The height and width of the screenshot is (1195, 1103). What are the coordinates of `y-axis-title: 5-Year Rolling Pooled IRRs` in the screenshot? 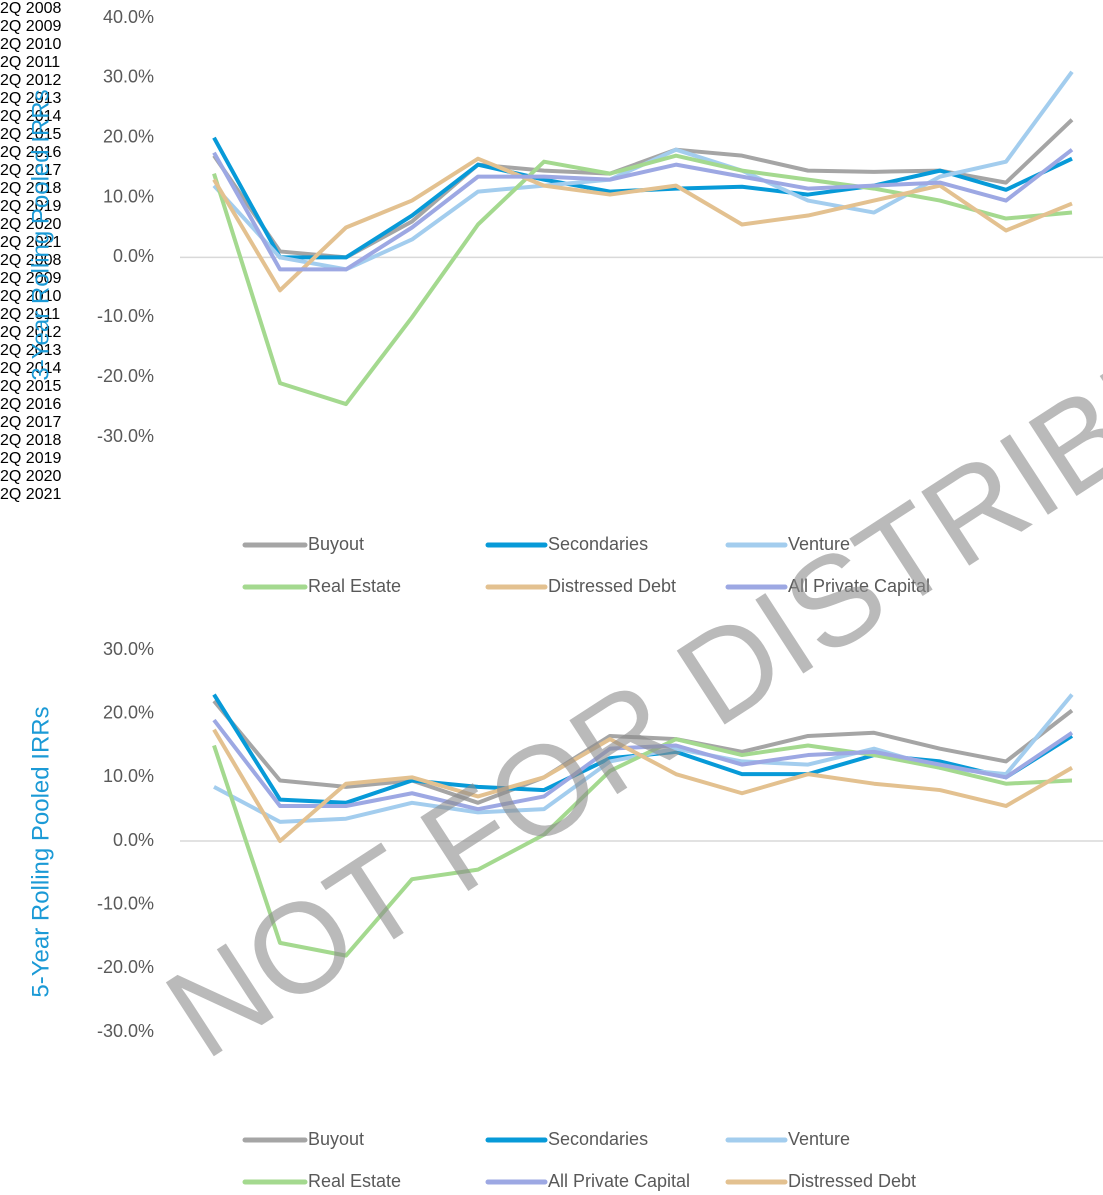 It's located at (40, 851).